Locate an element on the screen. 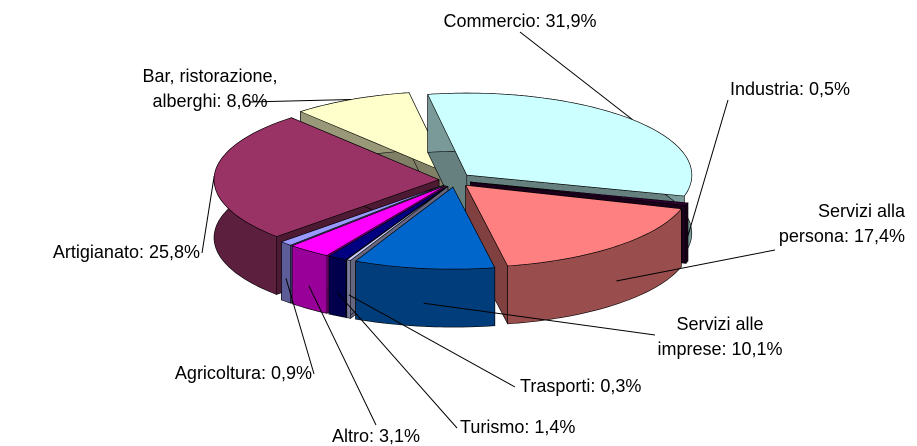 The width and height of the screenshot is (917, 446). label-line: persona: 17,4% is located at coordinates (842, 236).